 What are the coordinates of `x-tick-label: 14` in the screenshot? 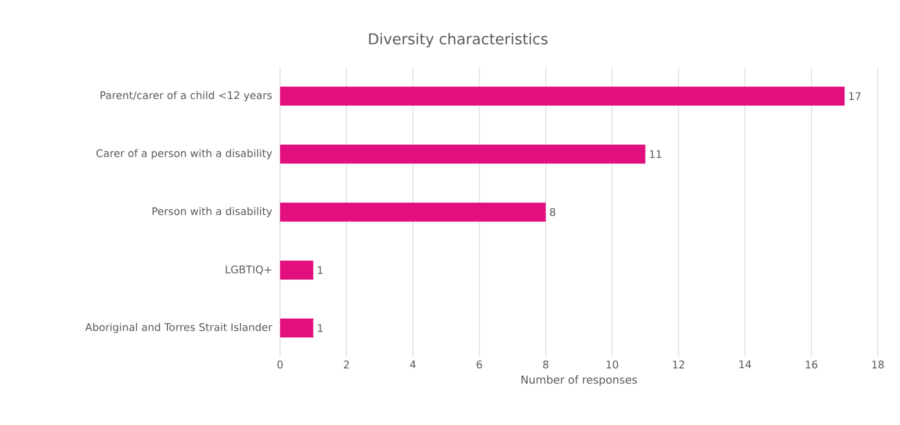 It's located at (745, 364).